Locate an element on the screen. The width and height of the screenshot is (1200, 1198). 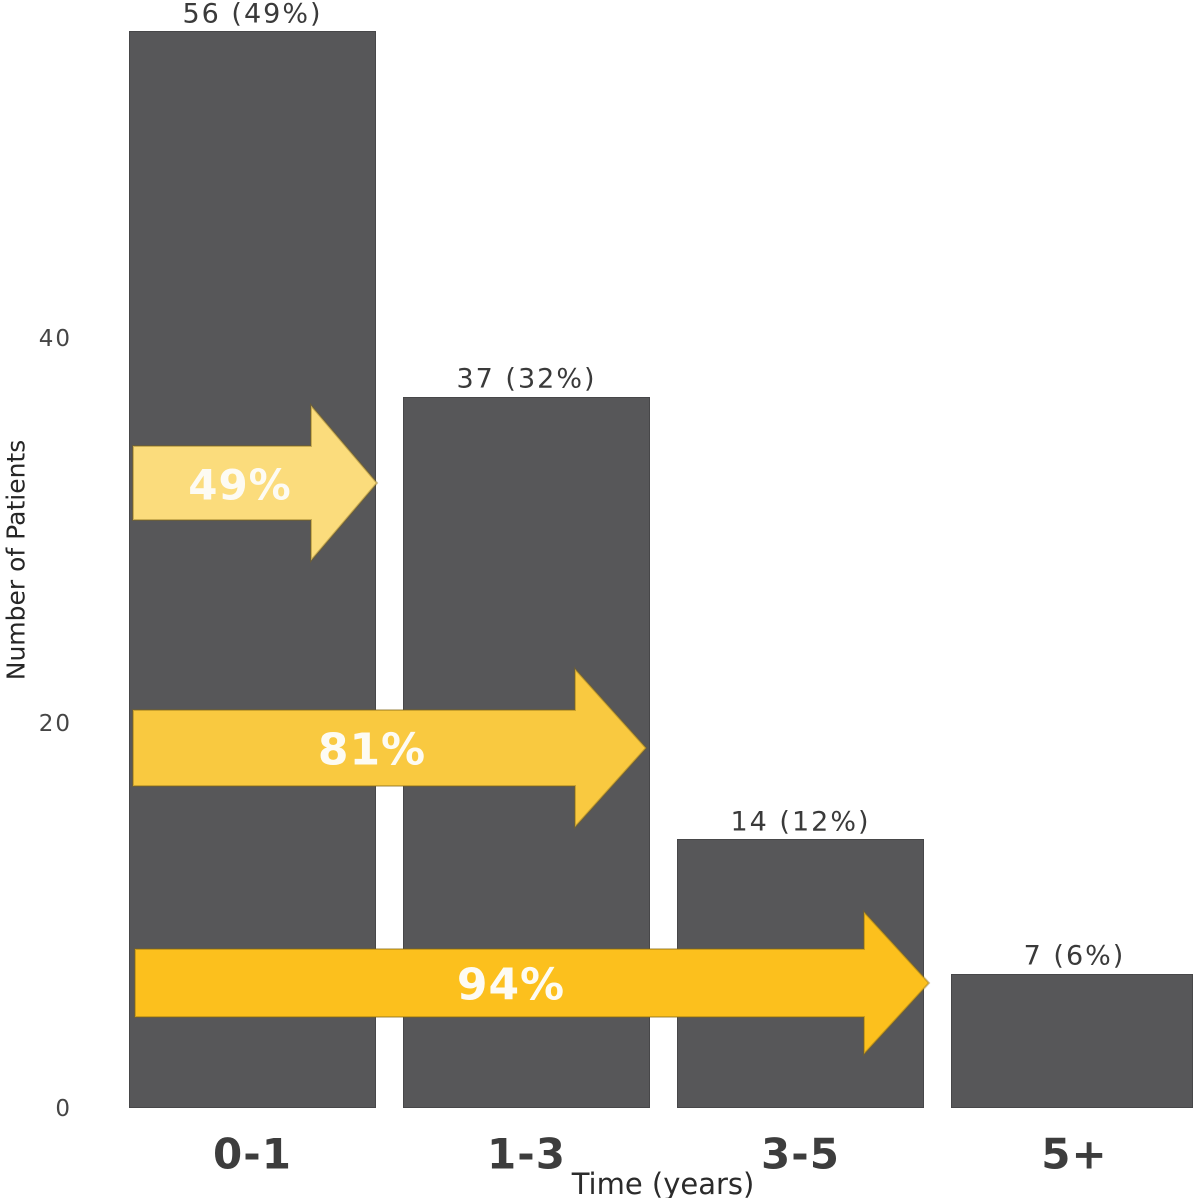
x-tick-3-5: 3-5 is located at coordinates (800, 1154).